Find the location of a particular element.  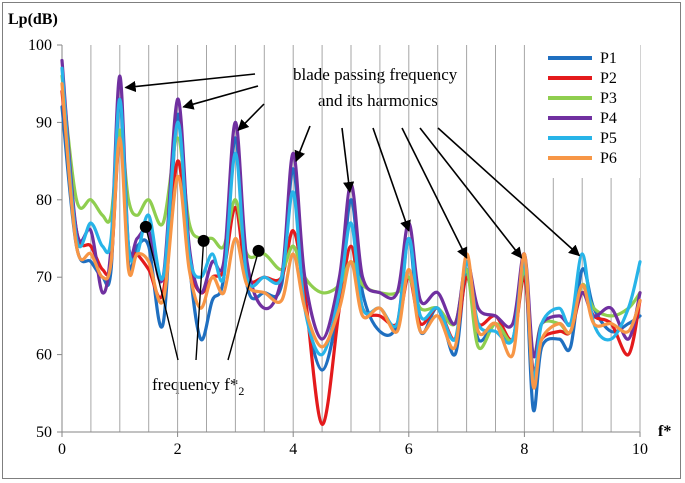

y-tick-label: 80 is located at coordinates (44, 200).